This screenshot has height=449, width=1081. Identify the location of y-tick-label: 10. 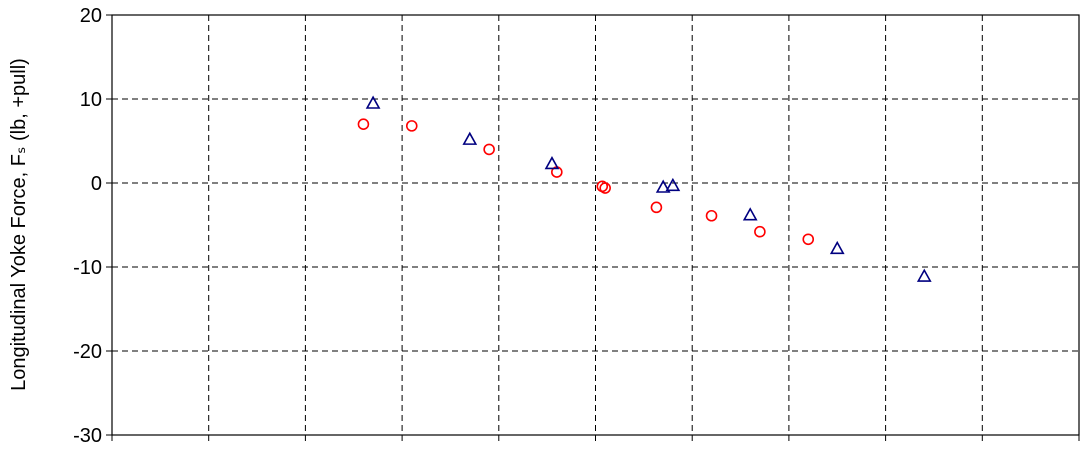
(91, 100).